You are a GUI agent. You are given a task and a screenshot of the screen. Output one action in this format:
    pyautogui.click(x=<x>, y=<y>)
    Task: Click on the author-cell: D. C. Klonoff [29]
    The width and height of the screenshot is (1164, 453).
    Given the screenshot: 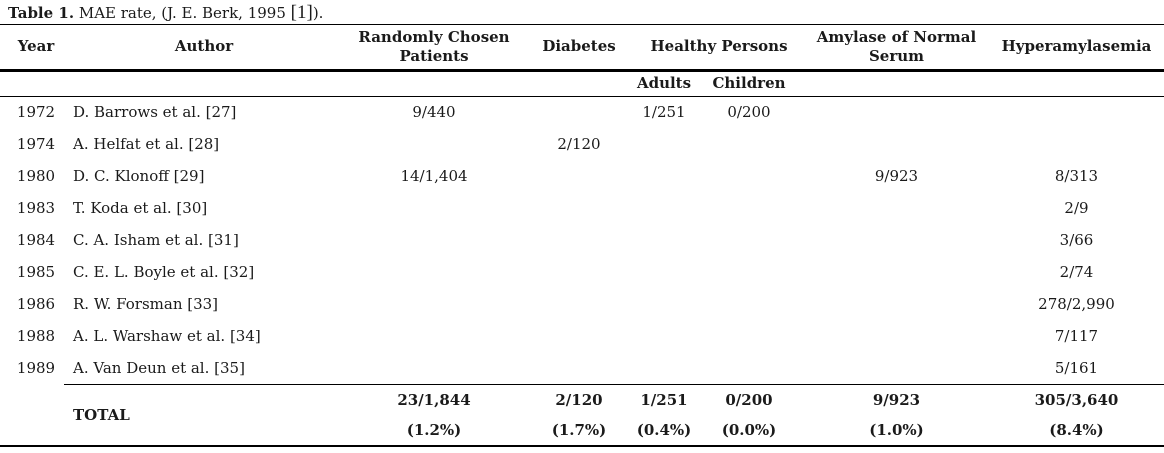 What is the action you would take?
    pyautogui.click(x=139, y=176)
    